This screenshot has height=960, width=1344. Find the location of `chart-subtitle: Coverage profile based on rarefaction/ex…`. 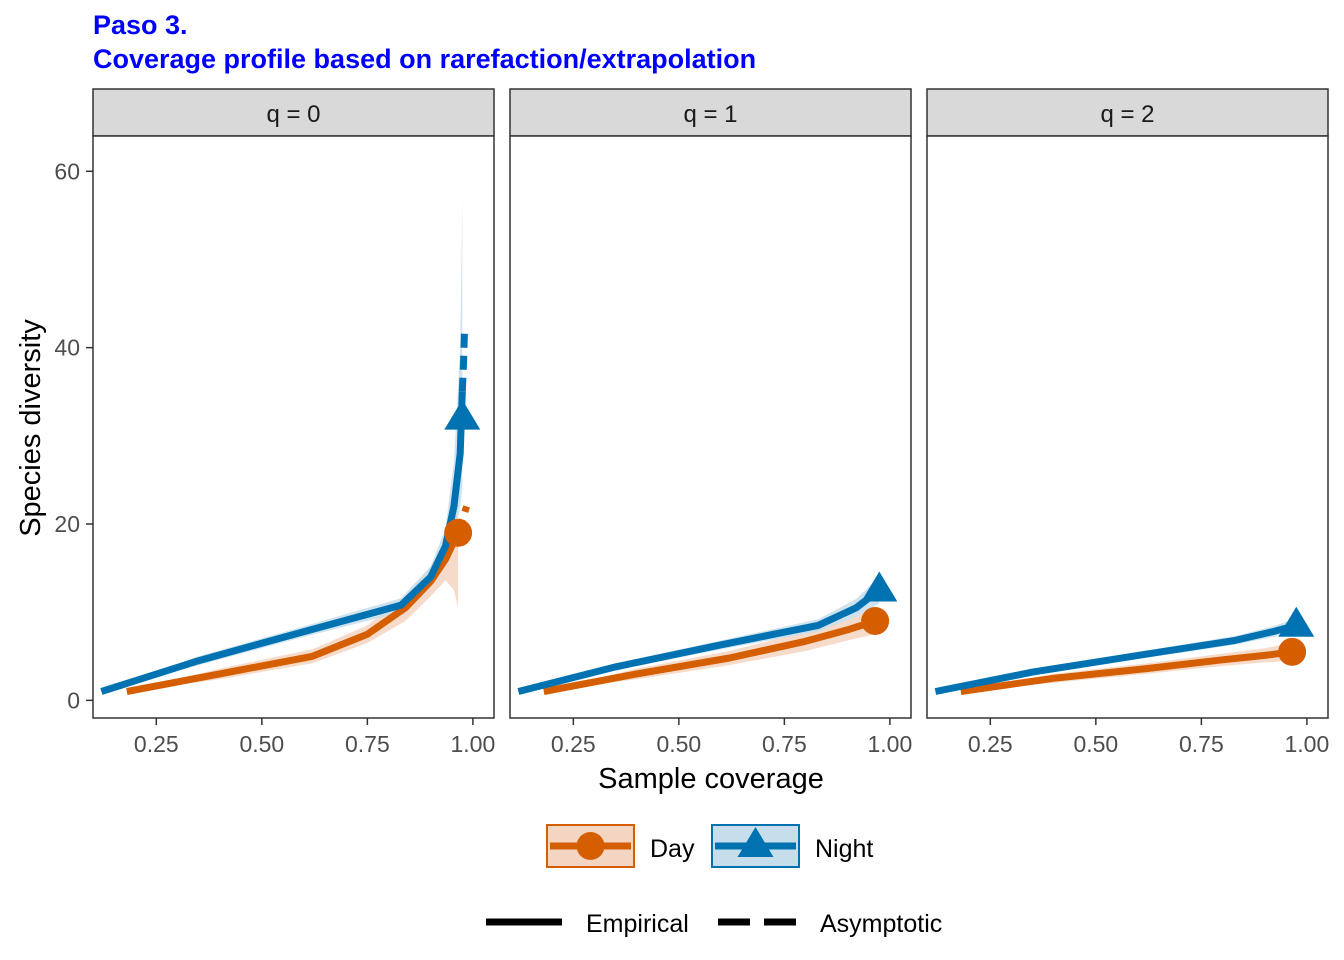

chart-subtitle: Coverage profile based on rarefaction/ex… is located at coordinates (424, 59).